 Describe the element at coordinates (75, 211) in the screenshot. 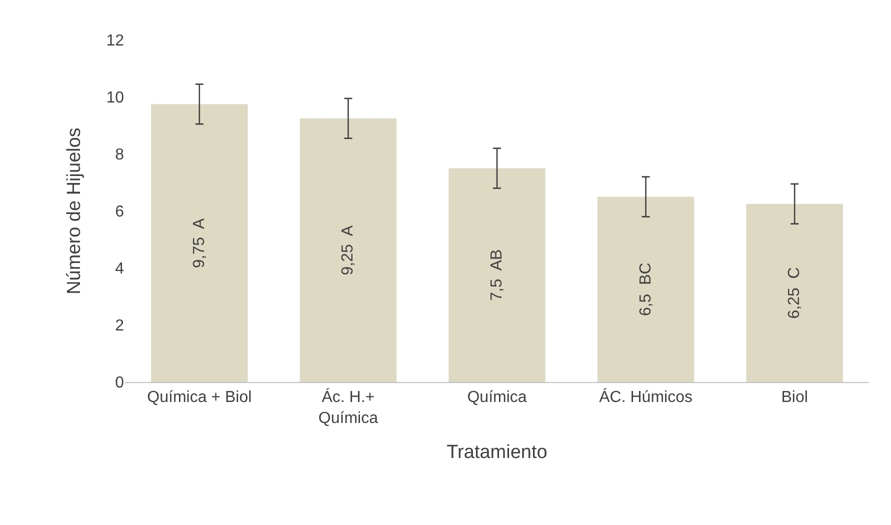

I see `y-axis-title: Número de Hijuelos` at that location.